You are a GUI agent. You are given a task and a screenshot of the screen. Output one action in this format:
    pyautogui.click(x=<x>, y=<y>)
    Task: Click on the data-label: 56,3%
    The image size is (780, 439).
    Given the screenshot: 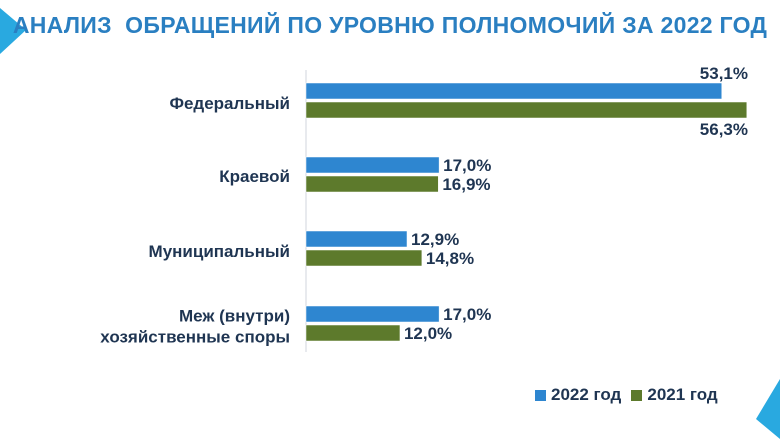 What is the action you would take?
    pyautogui.click(x=724, y=129)
    